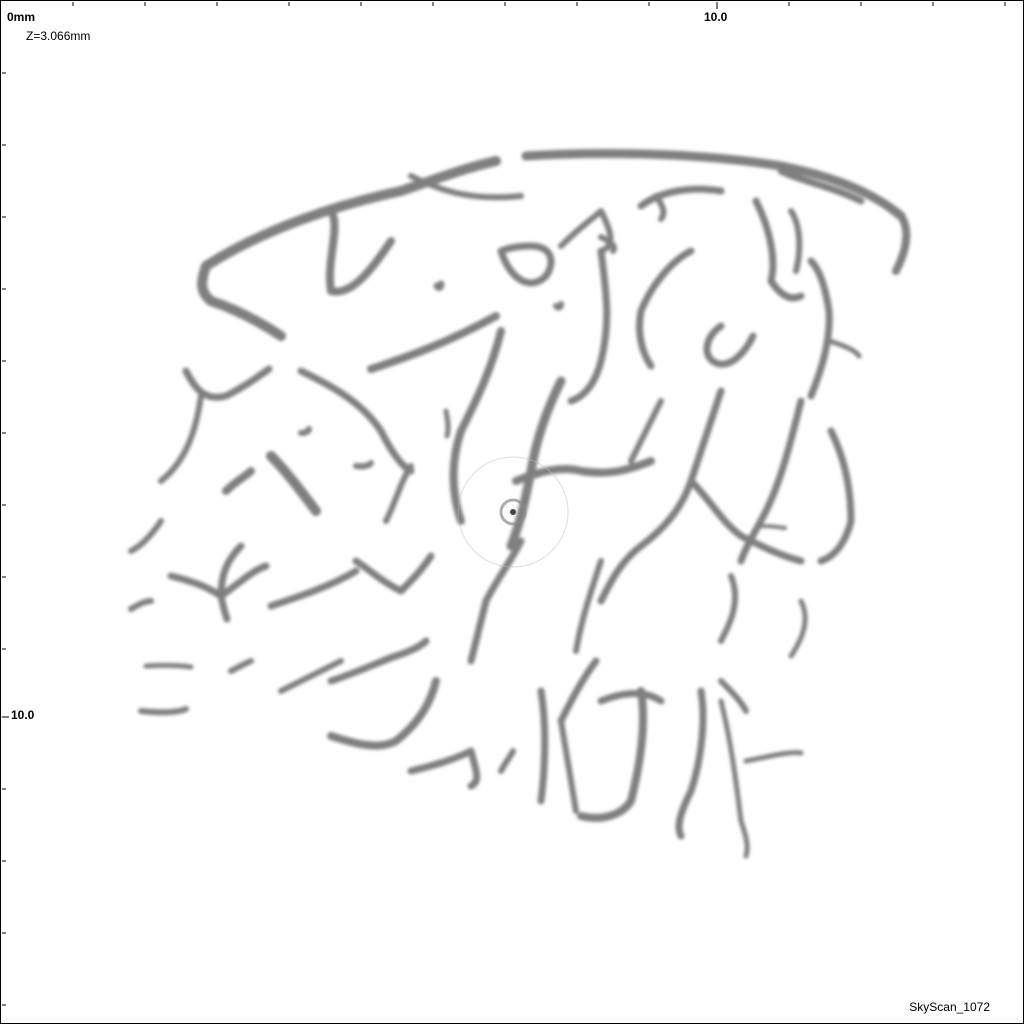 This screenshot has height=1025, width=1024. What do you see at coordinates (716, 17) in the screenshot?
I see `x-axis-tick-label: 10.0` at bounding box center [716, 17].